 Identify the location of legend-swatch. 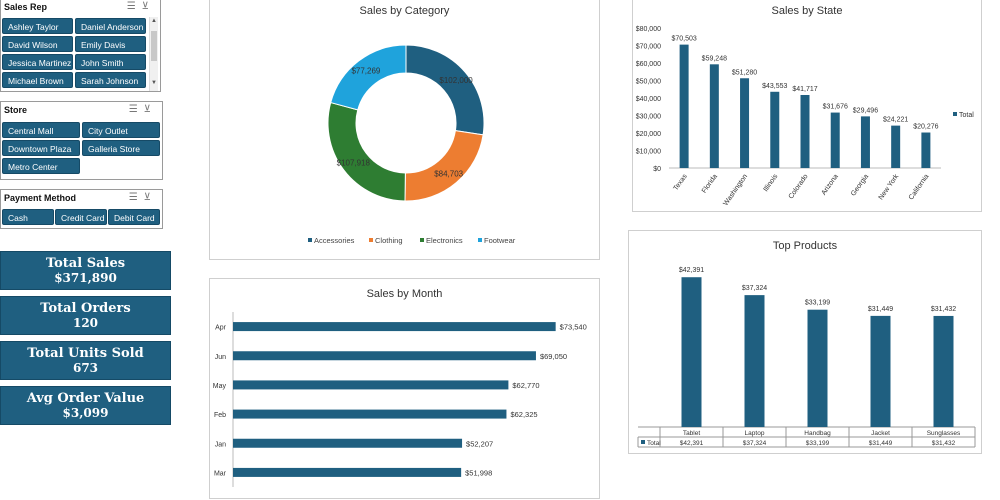
(310, 240).